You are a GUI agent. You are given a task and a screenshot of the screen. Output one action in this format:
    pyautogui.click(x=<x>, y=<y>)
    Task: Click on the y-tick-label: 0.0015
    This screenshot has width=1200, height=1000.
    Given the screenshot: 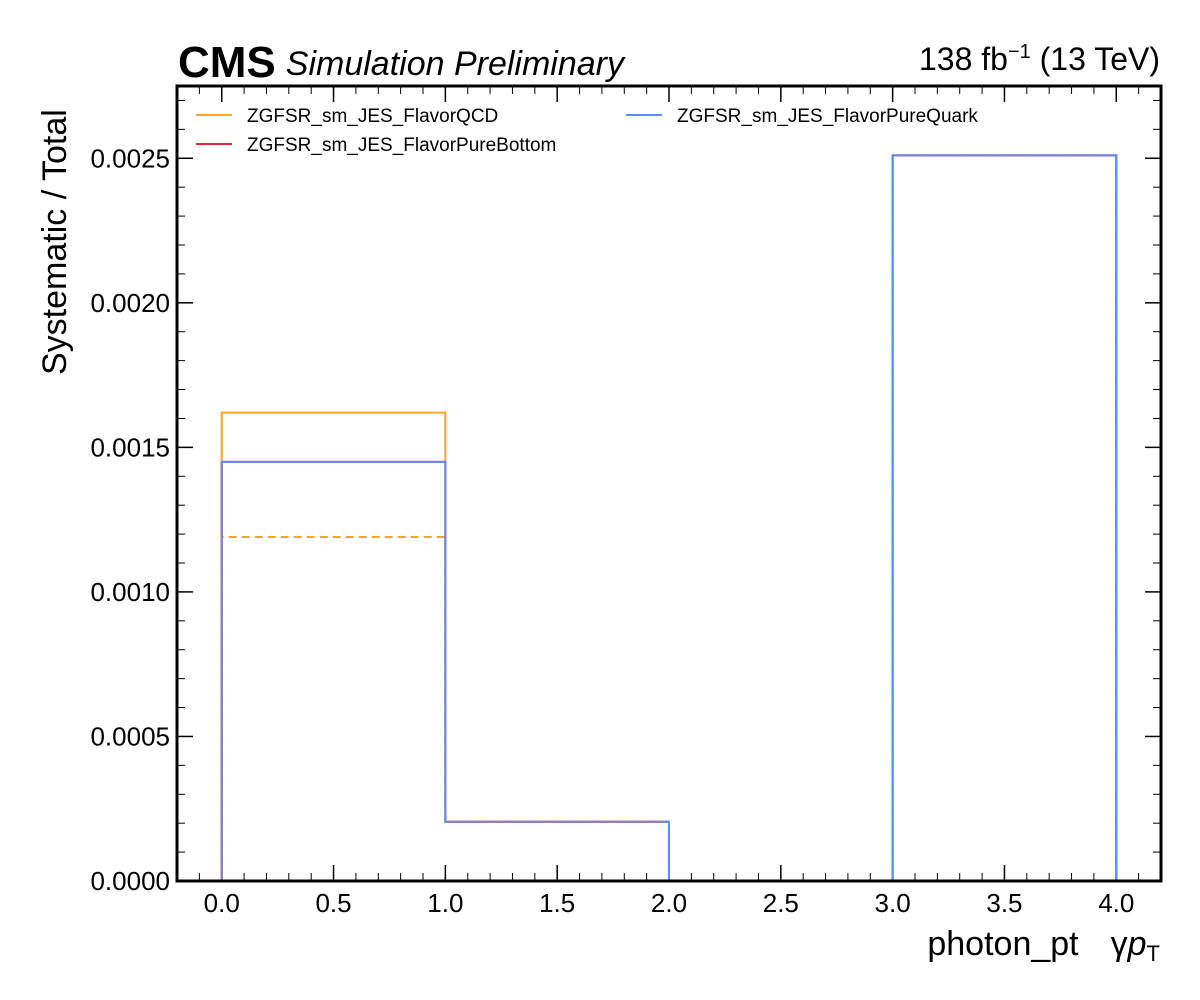 What is the action you would take?
    pyautogui.click(x=130, y=447)
    